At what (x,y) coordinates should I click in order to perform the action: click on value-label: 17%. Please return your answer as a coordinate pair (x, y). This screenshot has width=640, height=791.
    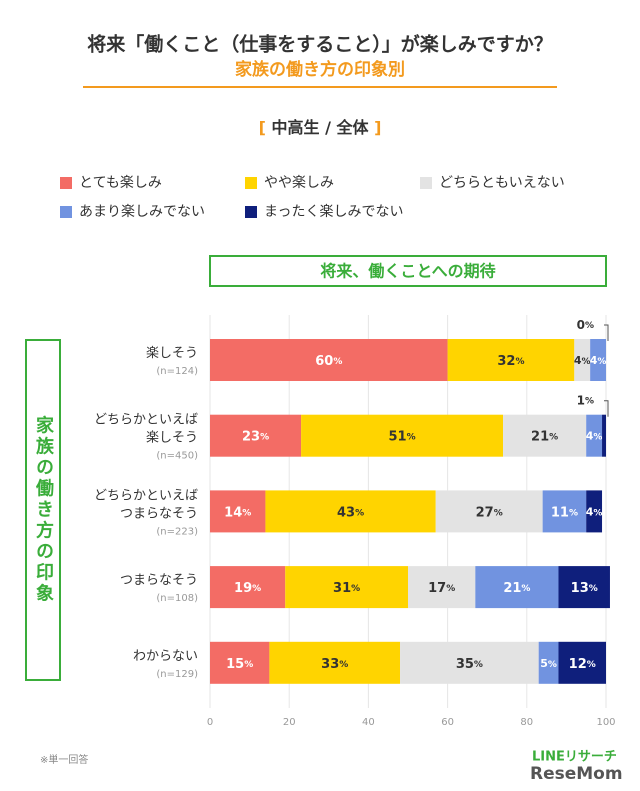
    Looking at the image, I should click on (441, 588).